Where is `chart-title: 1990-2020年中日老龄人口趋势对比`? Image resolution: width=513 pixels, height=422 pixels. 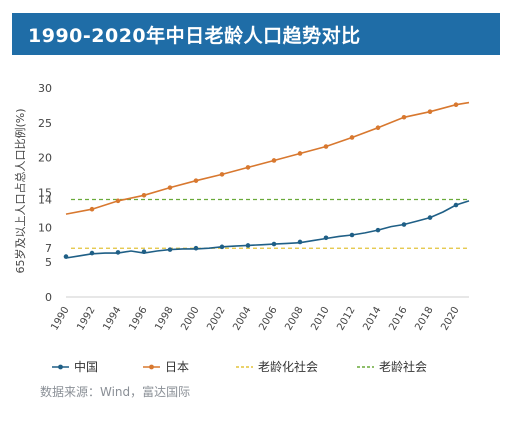
chart-title: 1990-2020年中日老龄人口趋势对比 is located at coordinates (194, 36).